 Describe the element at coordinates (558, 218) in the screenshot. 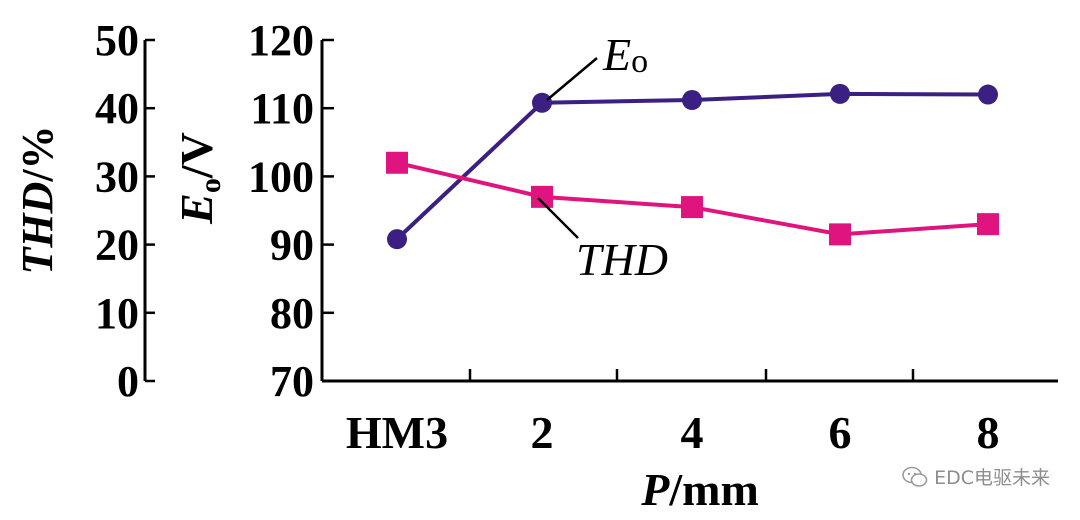

I see `thd-leader-line` at that location.